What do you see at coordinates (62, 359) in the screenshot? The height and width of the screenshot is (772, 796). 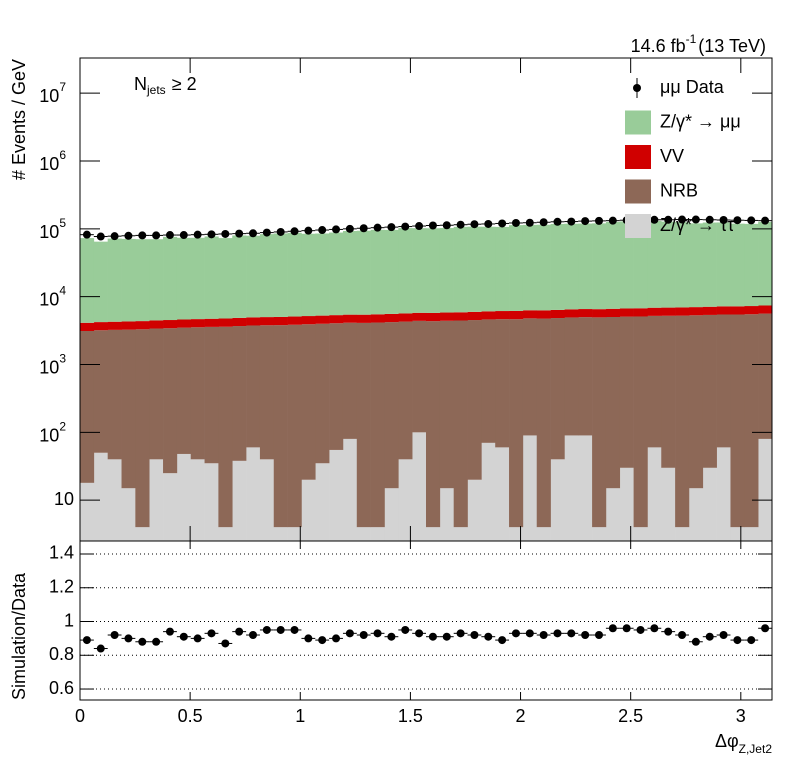 I see `y-tick-exp: 3` at bounding box center [62, 359].